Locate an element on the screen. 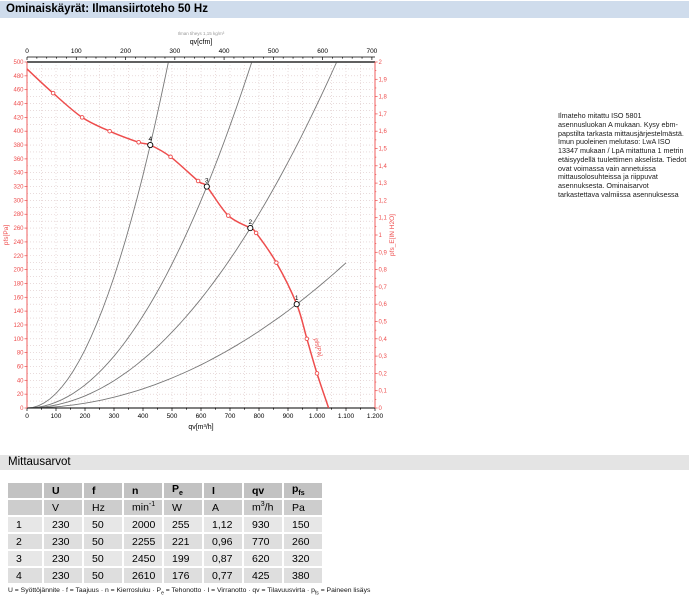 The height and width of the screenshot is (600, 689). value-cell: 2610 is located at coordinates (143, 575).